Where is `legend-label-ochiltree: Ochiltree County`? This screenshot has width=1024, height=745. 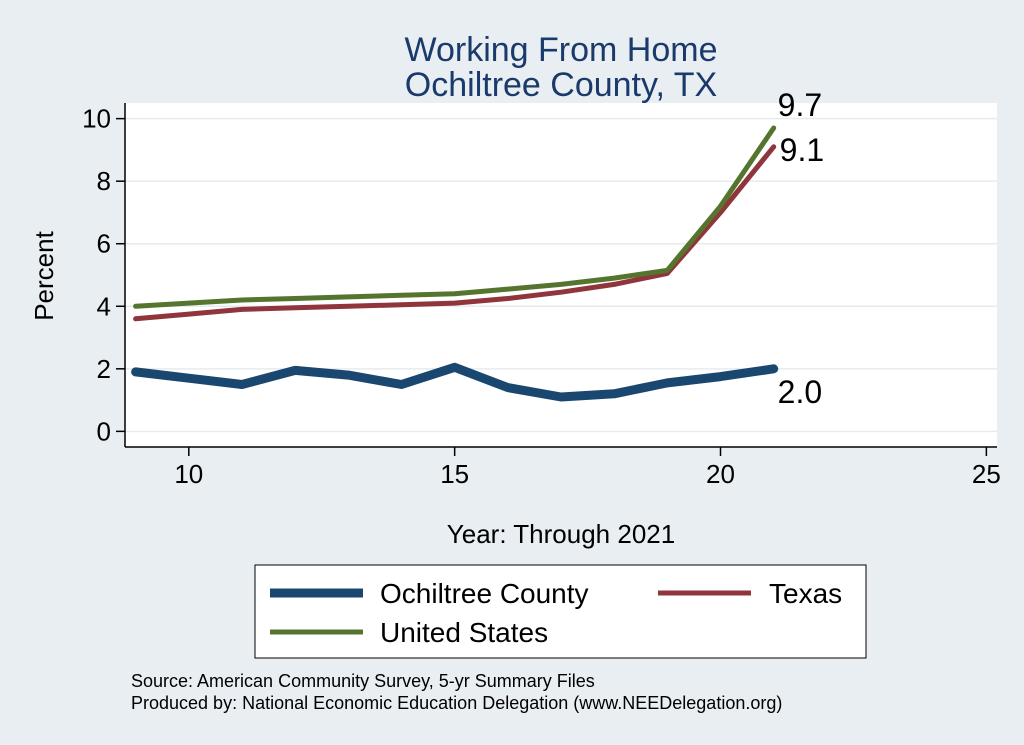 legend-label-ochiltree: Ochiltree County is located at coordinates (484, 593).